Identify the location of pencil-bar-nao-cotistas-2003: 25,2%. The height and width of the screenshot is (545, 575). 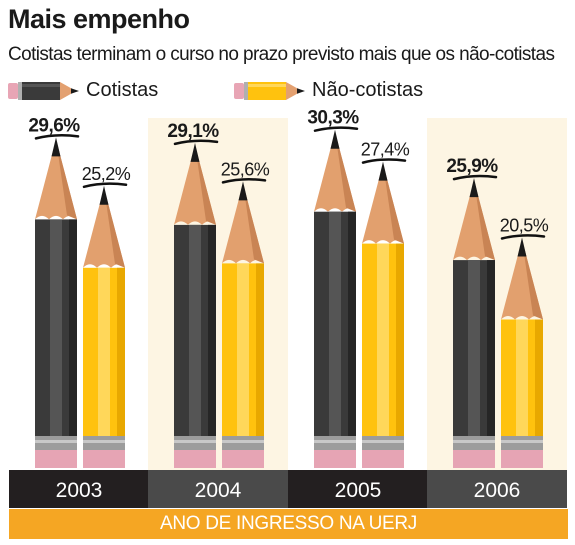
(106, 316).